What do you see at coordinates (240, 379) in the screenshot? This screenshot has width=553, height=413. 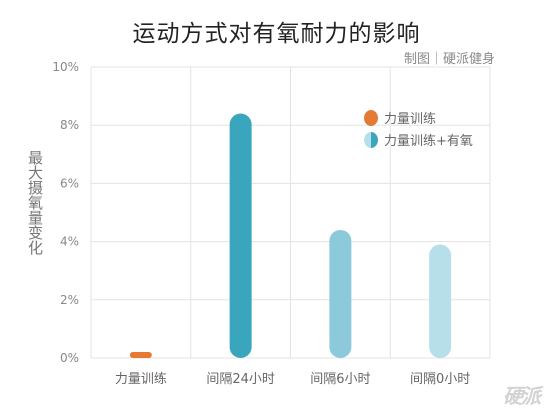 I see `x-tick-label: 间隔24小时` at bounding box center [240, 379].